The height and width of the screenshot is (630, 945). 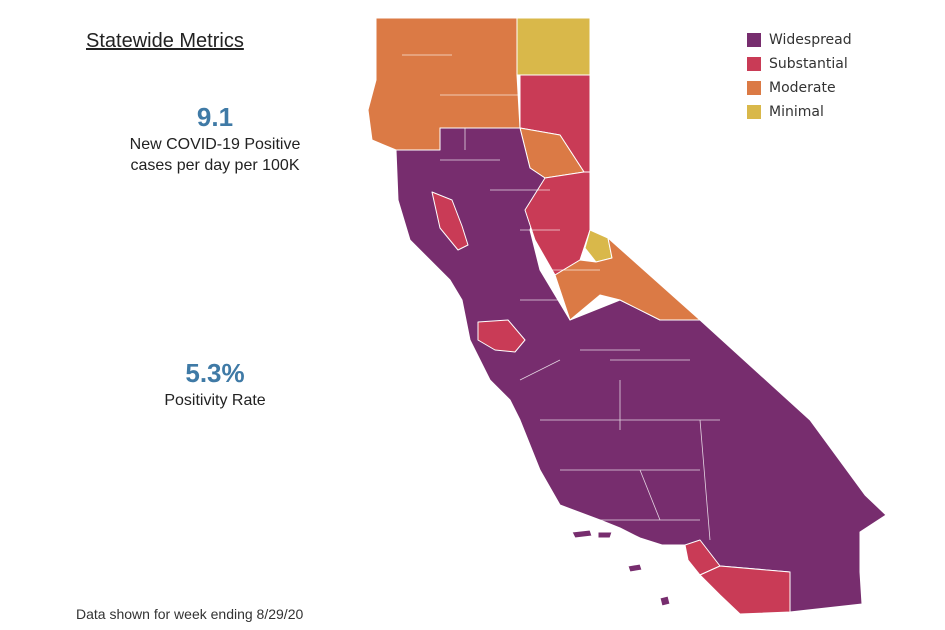 I want to click on map-region-northeast-minimal, so click(x=553, y=46).